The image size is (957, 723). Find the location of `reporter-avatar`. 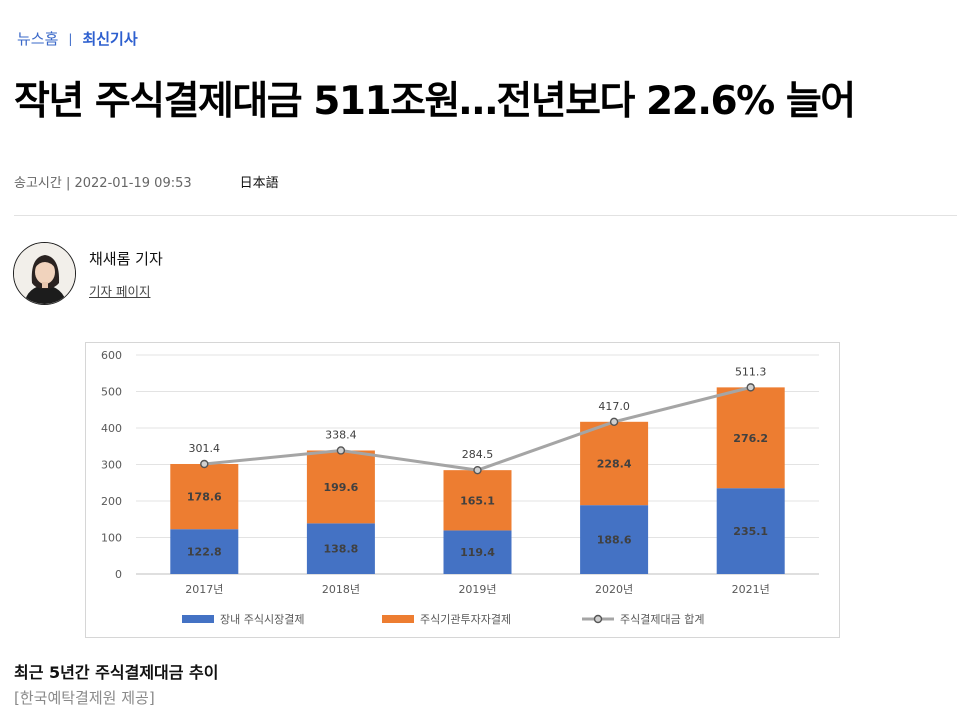

reporter-avatar is located at coordinates (44, 273).